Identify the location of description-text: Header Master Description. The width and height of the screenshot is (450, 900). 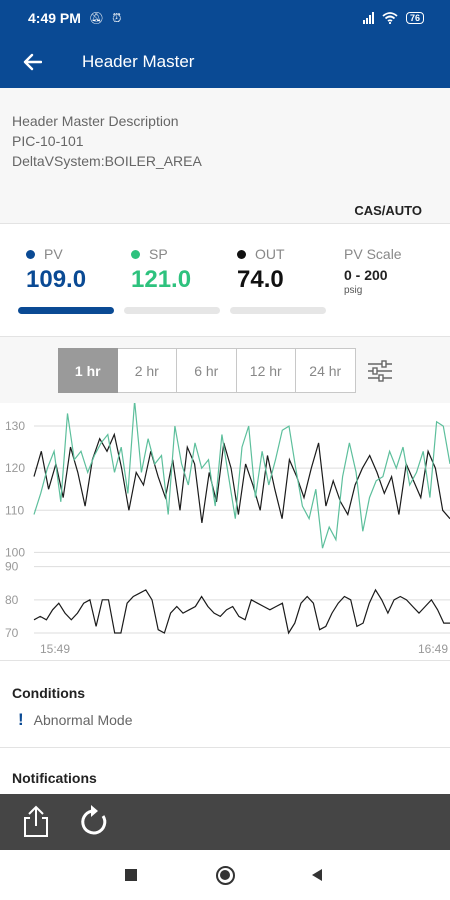
(95, 121).